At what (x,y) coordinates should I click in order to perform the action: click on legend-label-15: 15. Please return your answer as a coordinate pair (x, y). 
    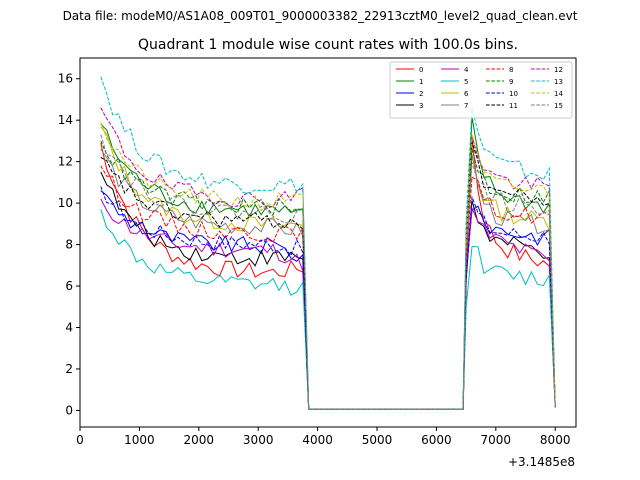
    Looking at the image, I should click on (558, 106).